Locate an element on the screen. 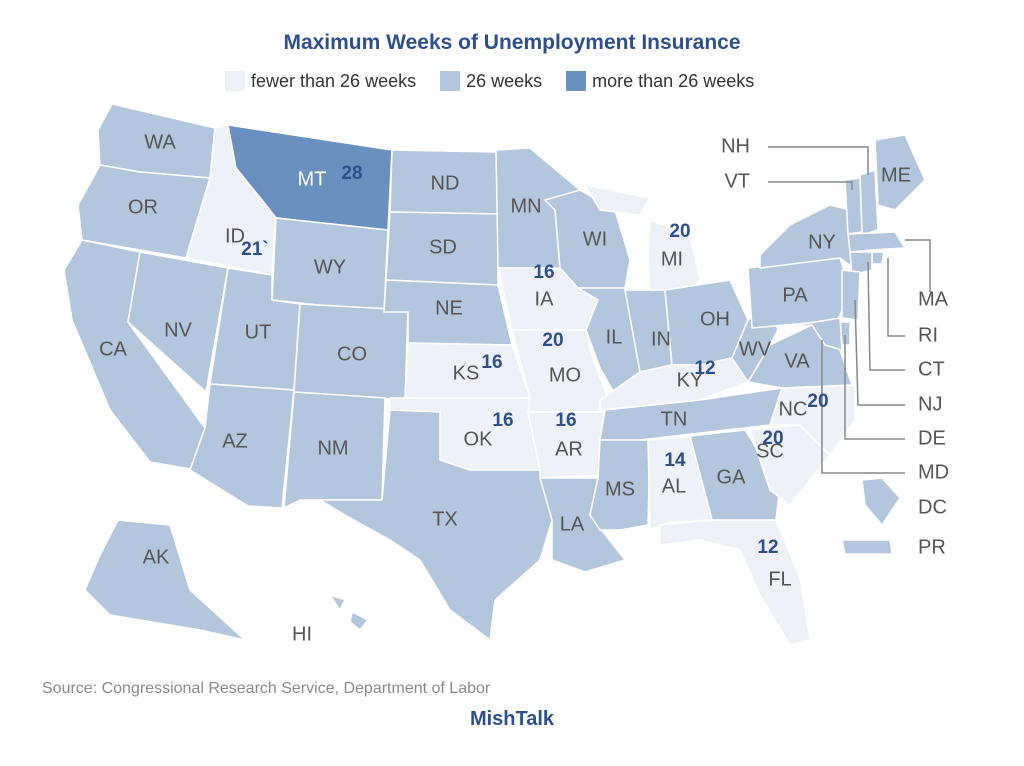 The height and width of the screenshot is (766, 1024). weeks-label-sc: 20 is located at coordinates (772, 438).